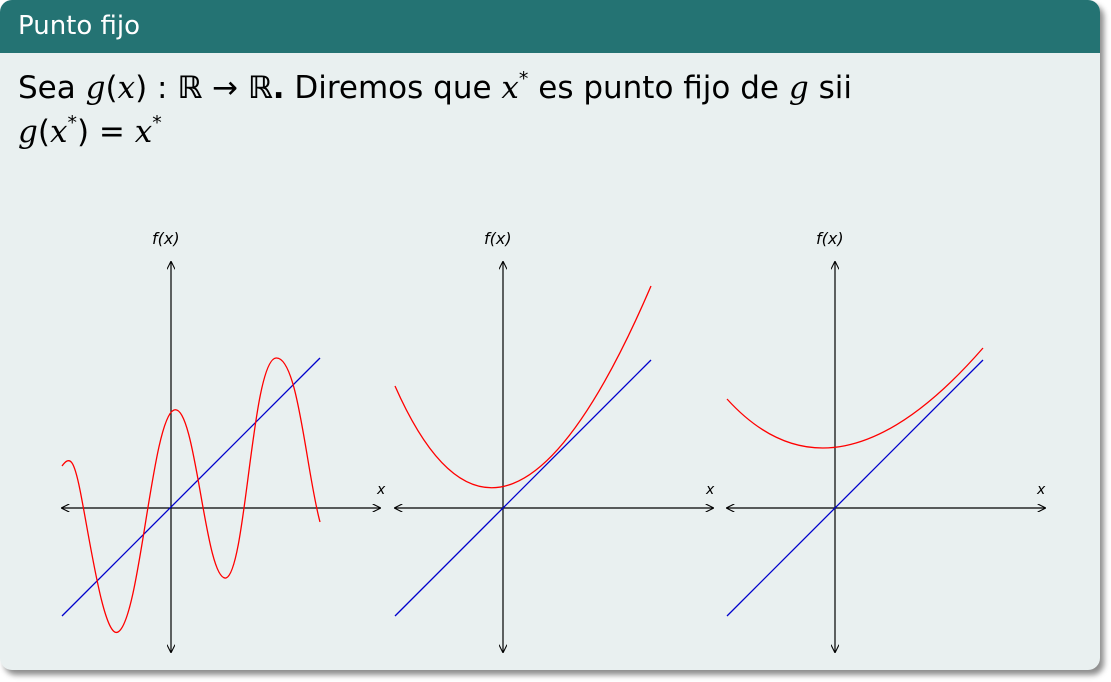 Image resolution: width=1111 pixels, height=682 pixels. What do you see at coordinates (798, 88) in the screenshot?
I see `math-g-2: g` at bounding box center [798, 88].